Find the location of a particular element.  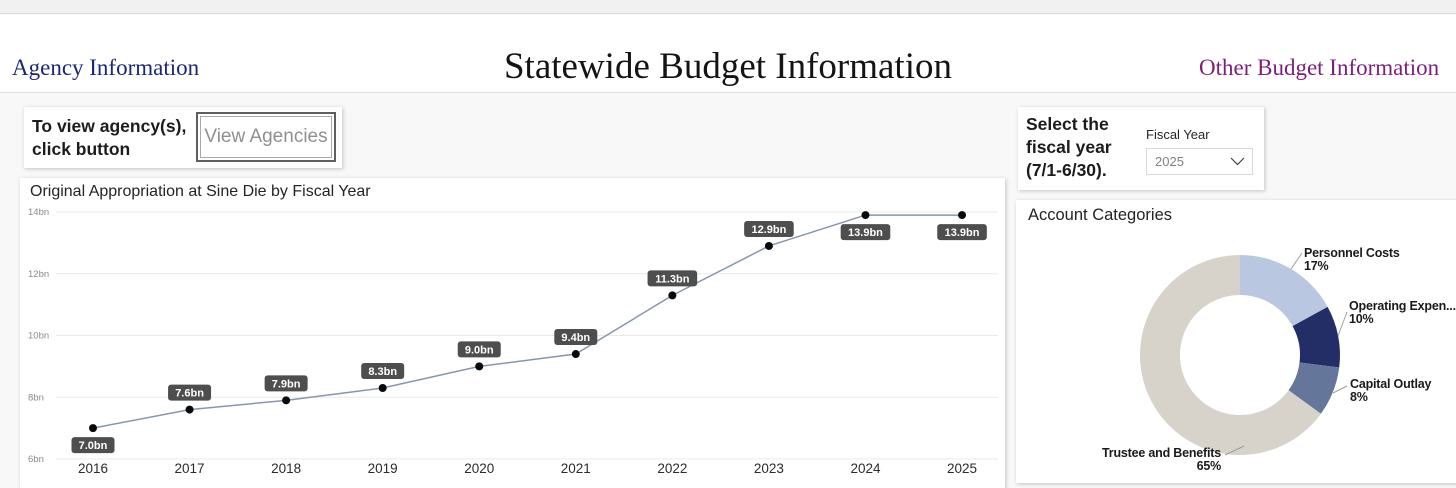

x-axis-tick: 2024 is located at coordinates (865, 468).